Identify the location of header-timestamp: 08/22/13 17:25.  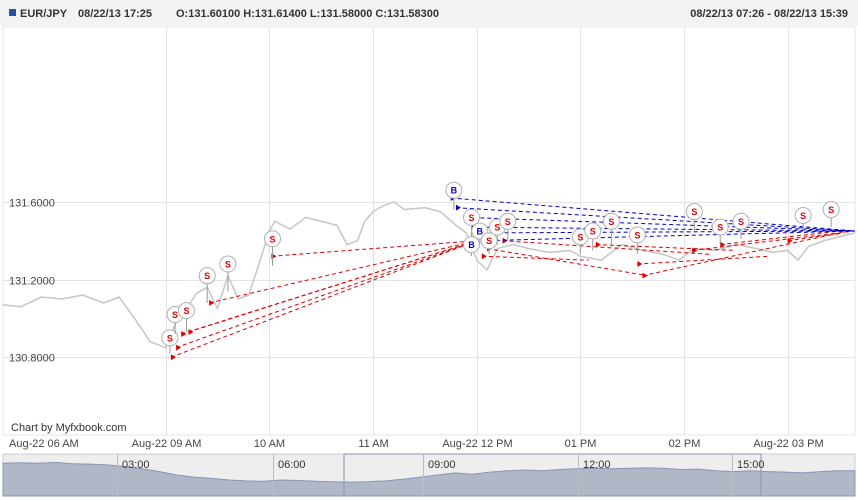
(115, 14).